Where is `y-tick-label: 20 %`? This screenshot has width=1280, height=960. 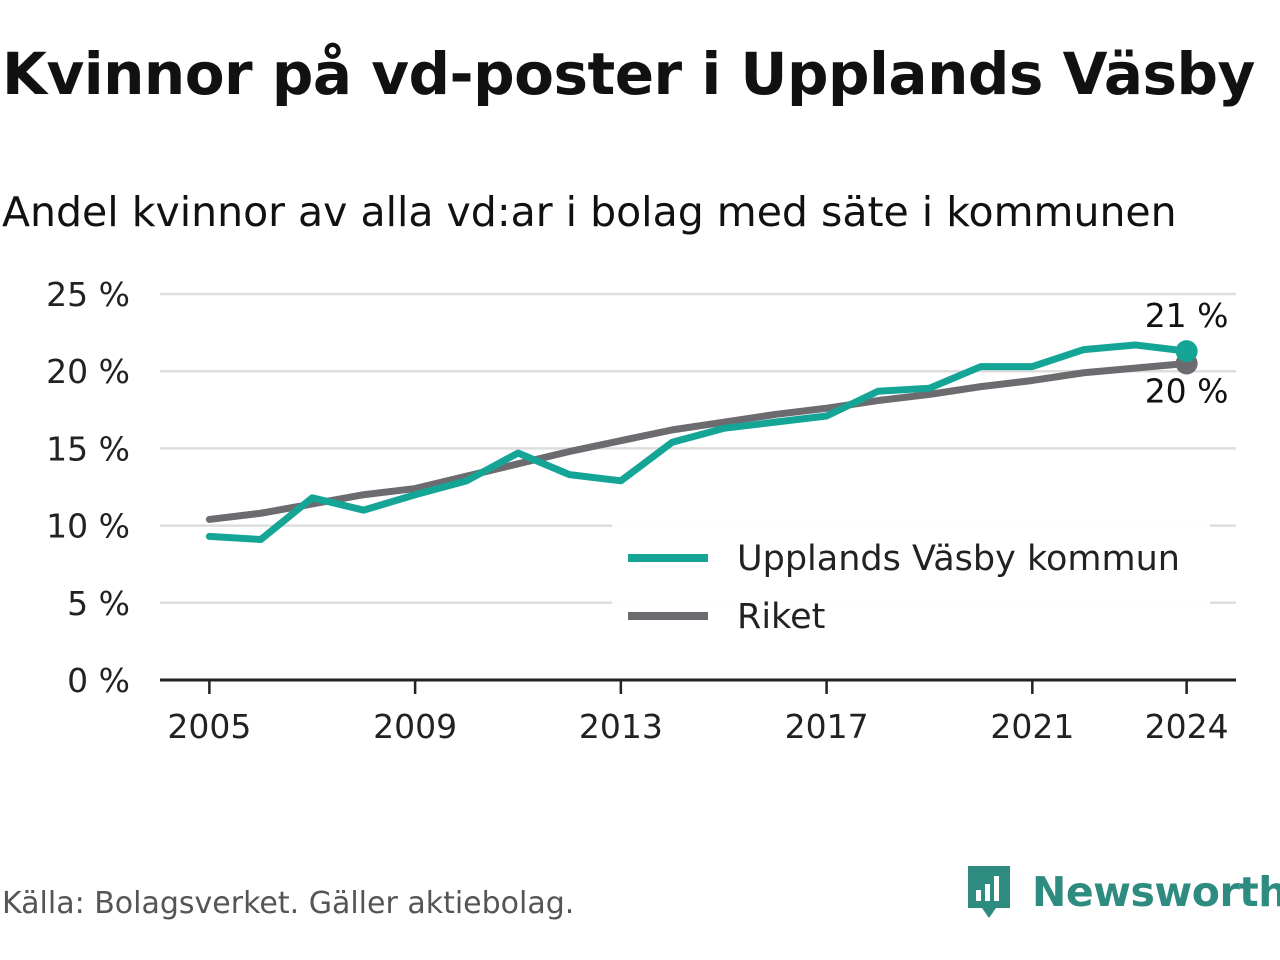
y-tick-label: 20 % is located at coordinates (88, 371).